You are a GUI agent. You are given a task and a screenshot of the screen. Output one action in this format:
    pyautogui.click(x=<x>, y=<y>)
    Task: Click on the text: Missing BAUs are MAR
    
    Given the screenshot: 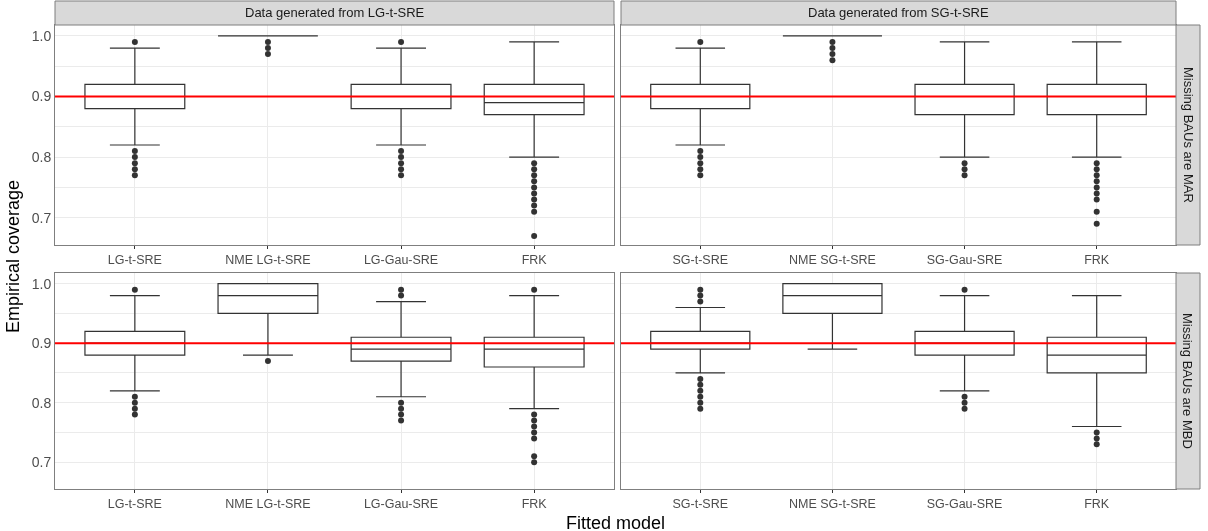 What is the action you would take?
    pyautogui.click(x=1188, y=135)
    